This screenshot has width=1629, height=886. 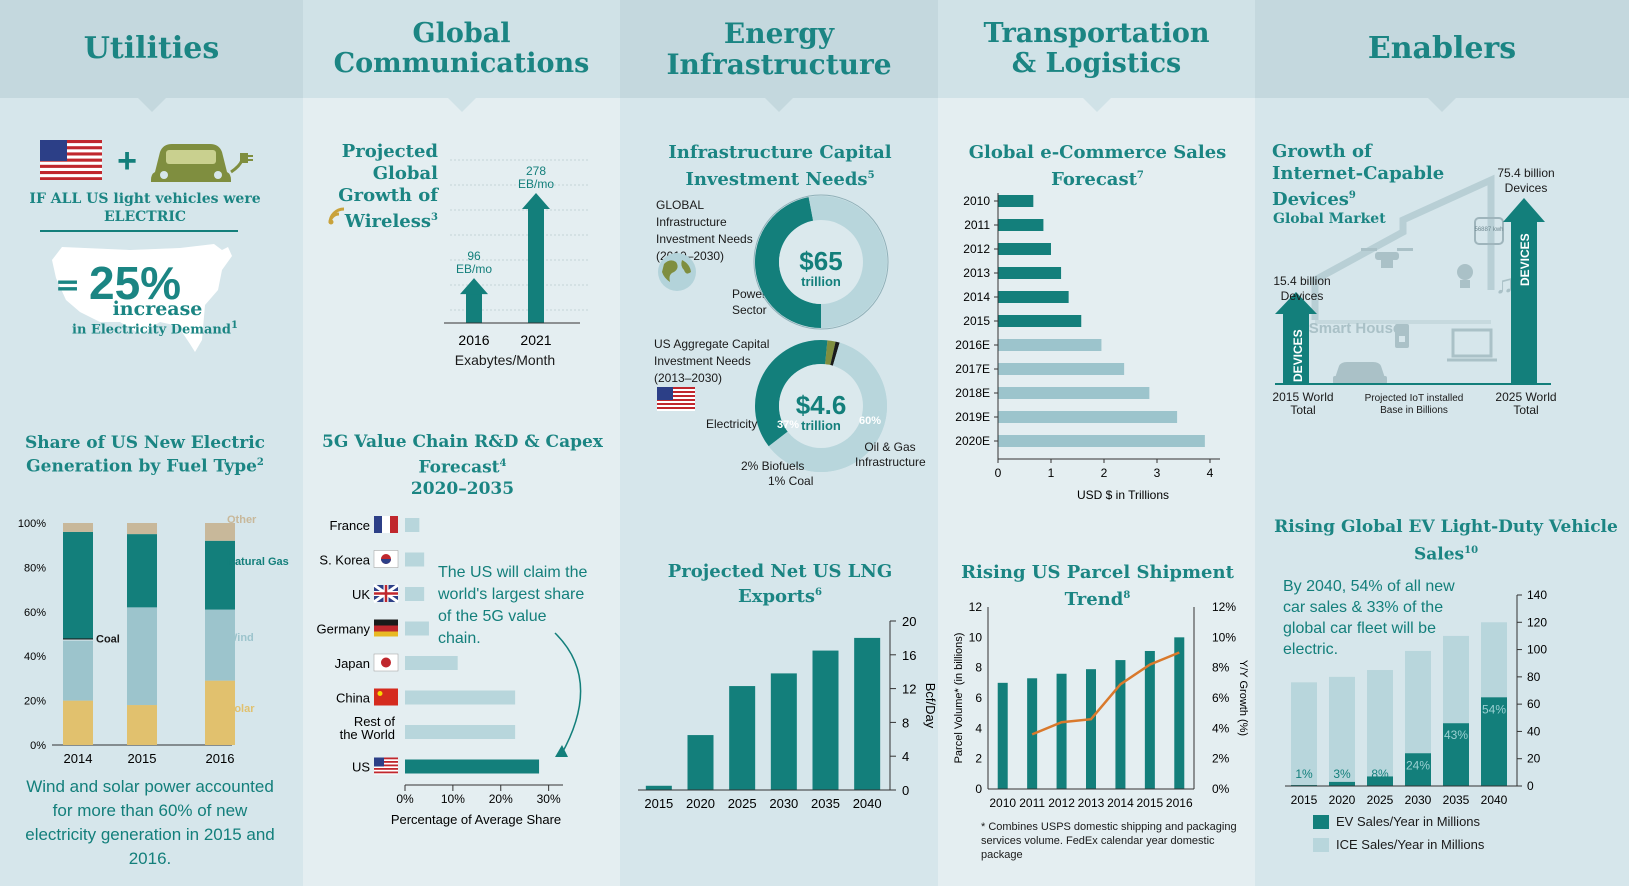 What do you see at coordinates (1302, 296) in the screenshot?
I see `val-2015-unit: Devices` at bounding box center [1302, 296].